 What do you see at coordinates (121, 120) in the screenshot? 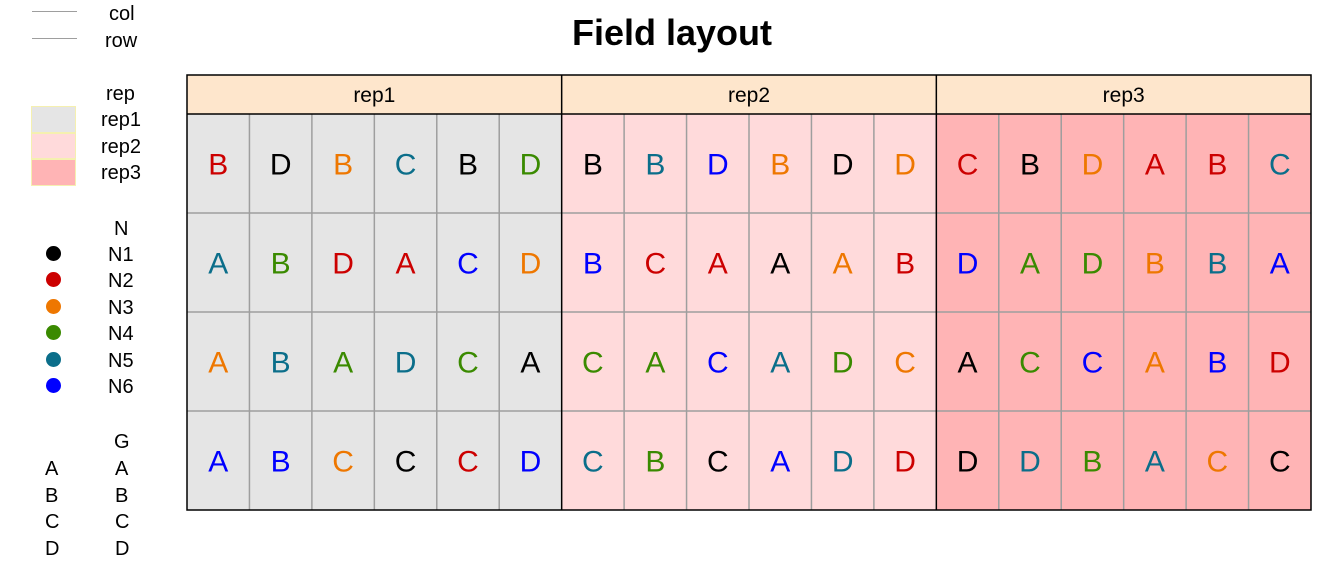
I see `legend-rep1-label: rep1` at bounding box center [121, 120].